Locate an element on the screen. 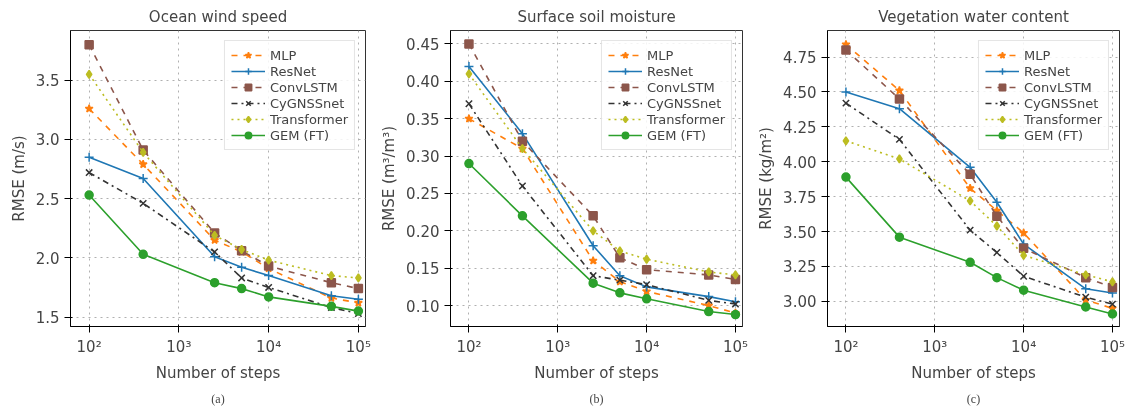  y-tick-label: 2.5 is located at coordinates (47, 199).